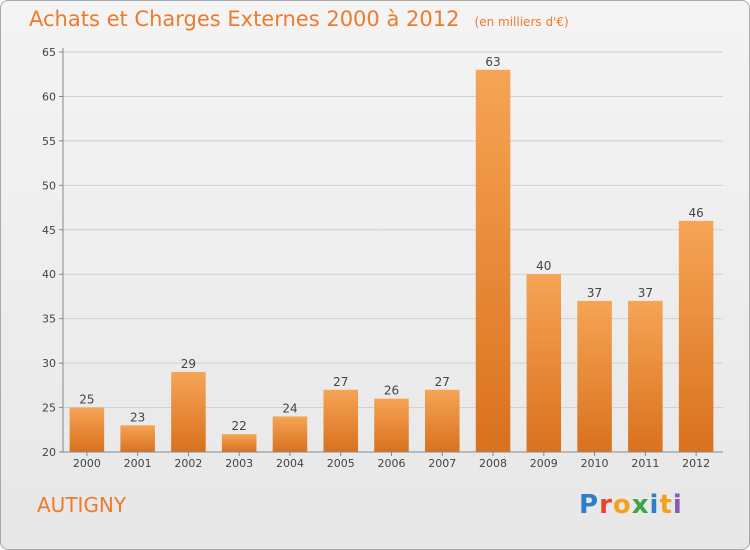 Image resolution: width=750 pixels, height=550 pixels. I want to click on data-label-2012: 46, so click(695, 213).